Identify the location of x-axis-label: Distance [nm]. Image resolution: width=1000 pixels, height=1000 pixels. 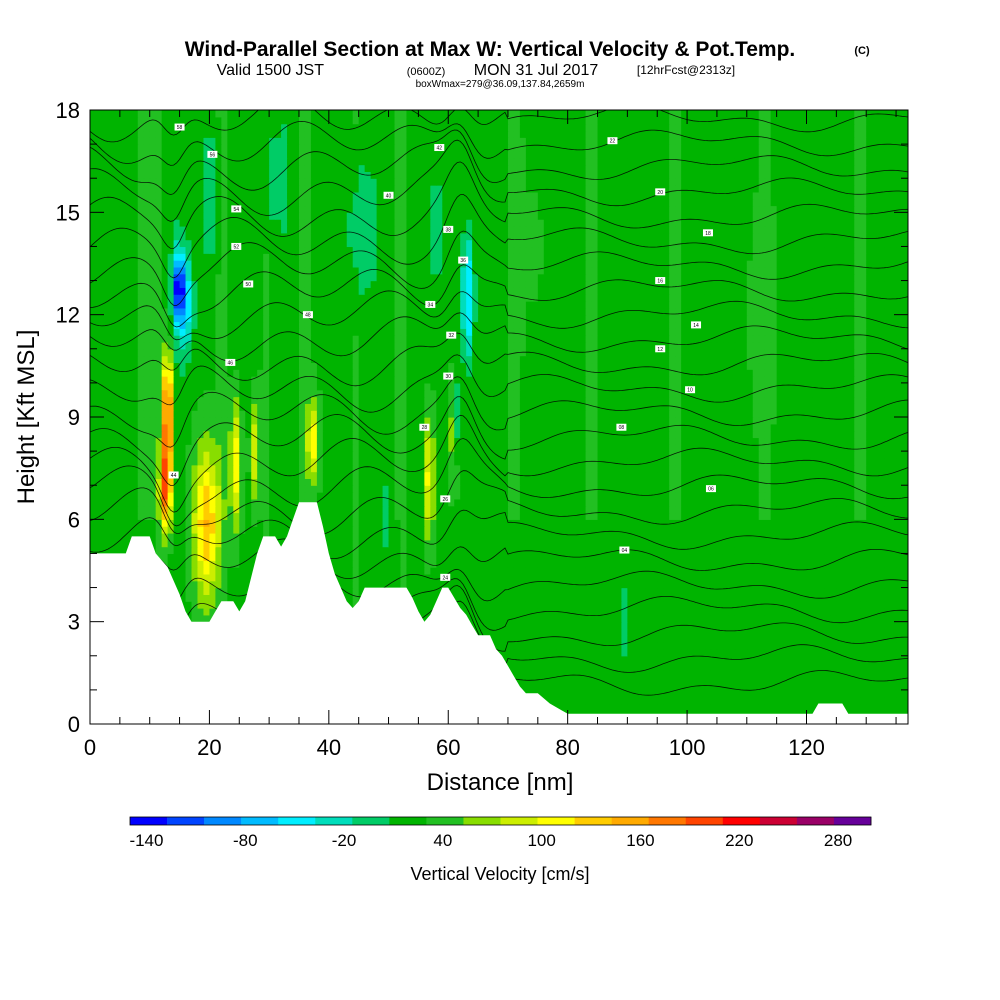
(500, 782).